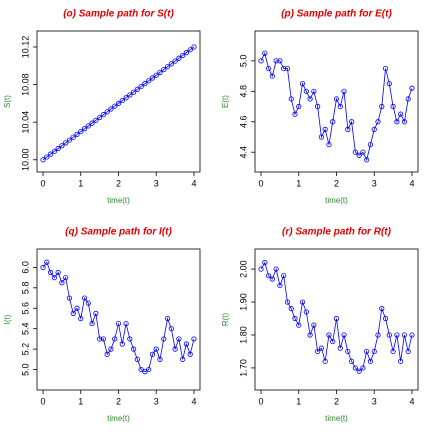  Describe the element at coordinates (25, 47) in the screenshot. I see `y-tick-label: 10.12` at that location.